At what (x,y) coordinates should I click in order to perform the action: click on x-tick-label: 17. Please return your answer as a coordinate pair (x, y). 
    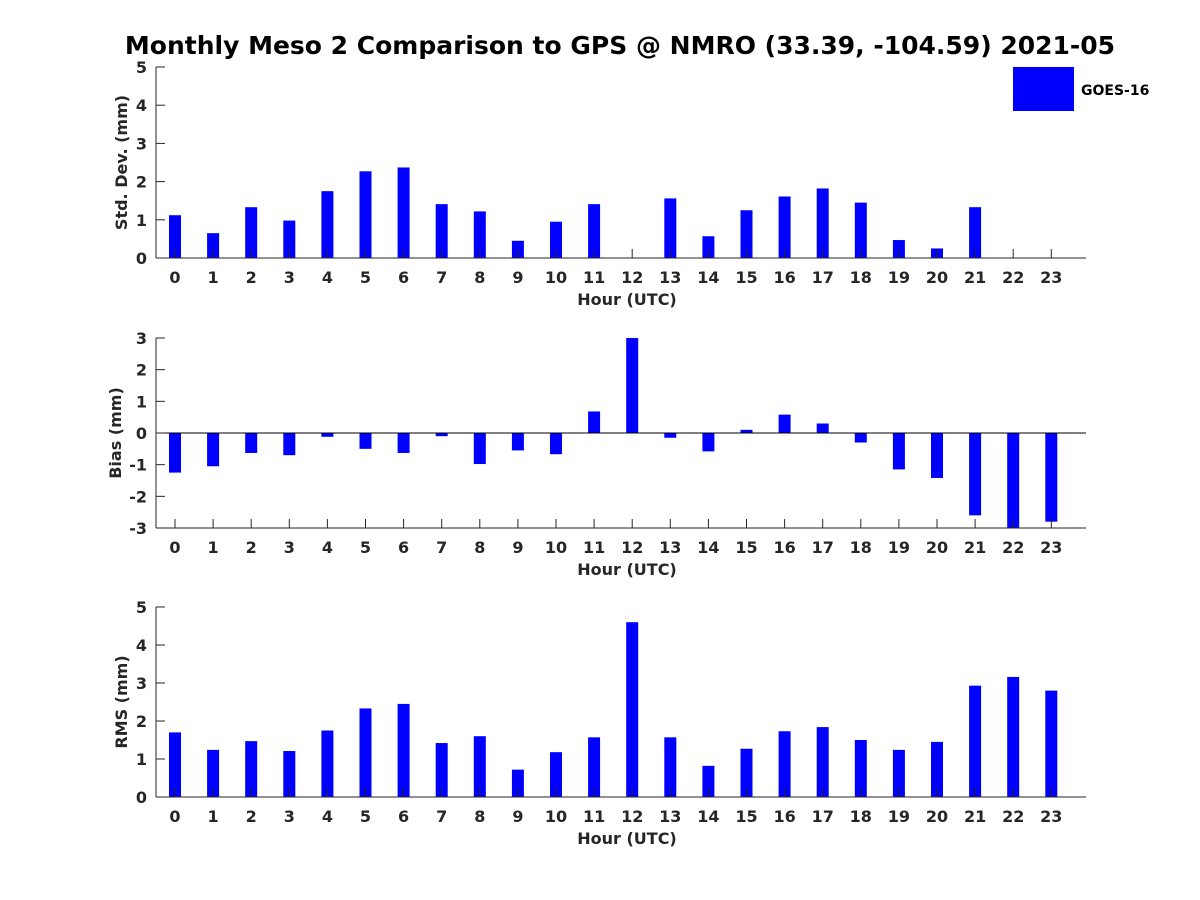
    Looking at the image, I should click on (823, 547).